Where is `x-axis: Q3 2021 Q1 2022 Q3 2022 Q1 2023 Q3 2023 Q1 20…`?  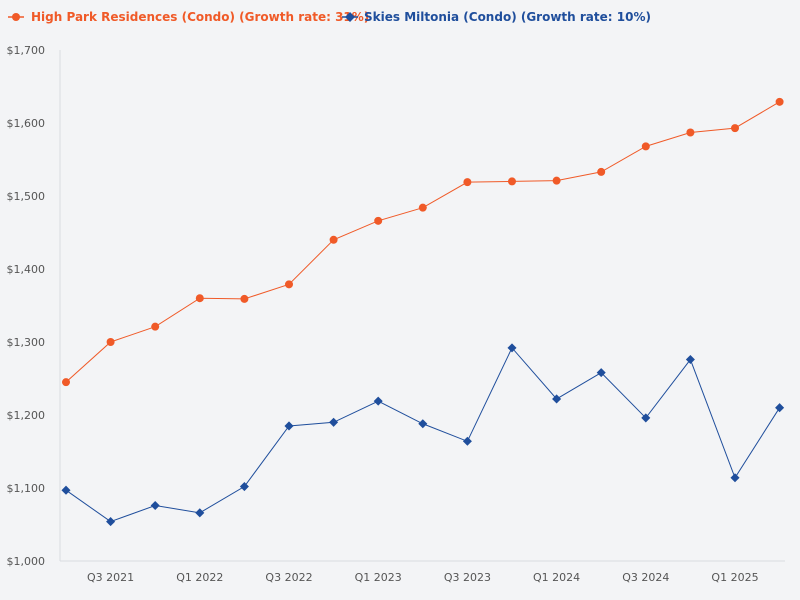
x-axis: Q3 2021 Q1 2022 Q3 2022 Q1 2023 Q3 2023 Q1 20… is located at coordinates (422, 572).